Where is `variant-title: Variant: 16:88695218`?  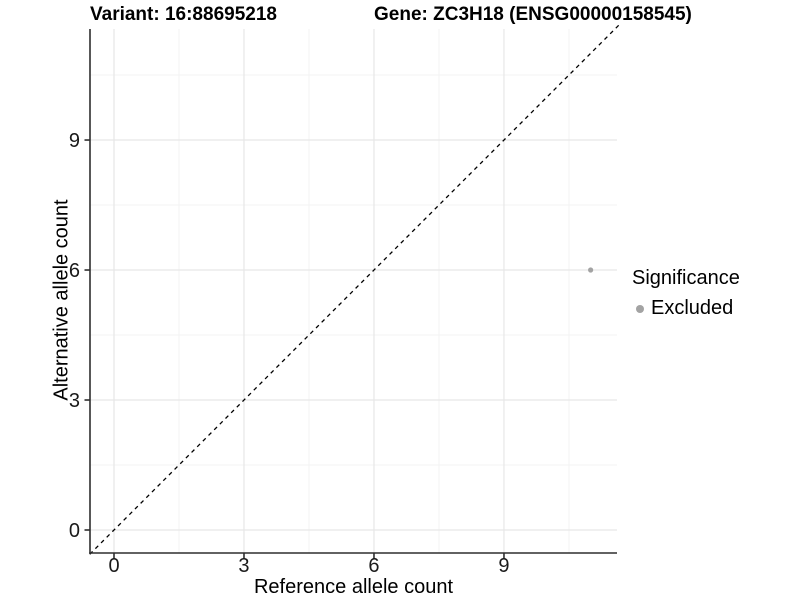 variant-title: Variant: 16:88695218 is located at coordinates (183, 14).